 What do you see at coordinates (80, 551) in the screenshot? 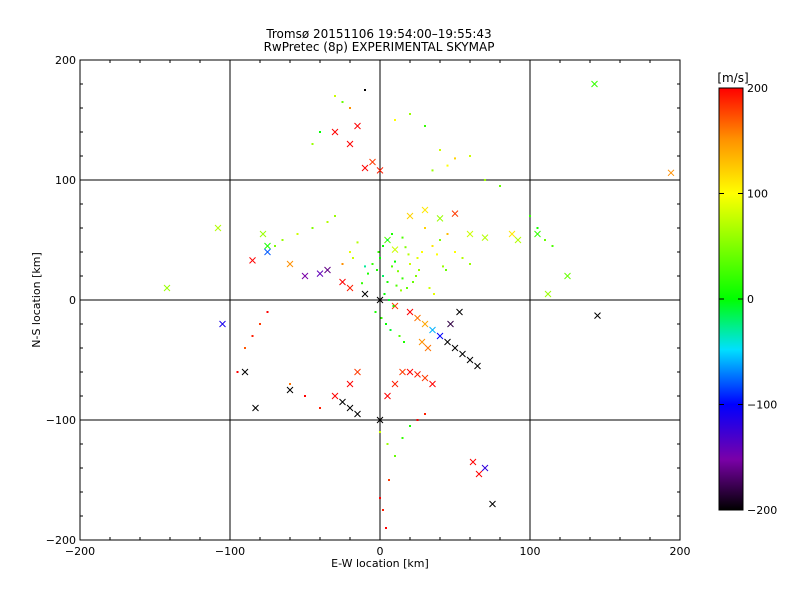
I see `x-tick-label: −200` at bounding box center [80, 551].